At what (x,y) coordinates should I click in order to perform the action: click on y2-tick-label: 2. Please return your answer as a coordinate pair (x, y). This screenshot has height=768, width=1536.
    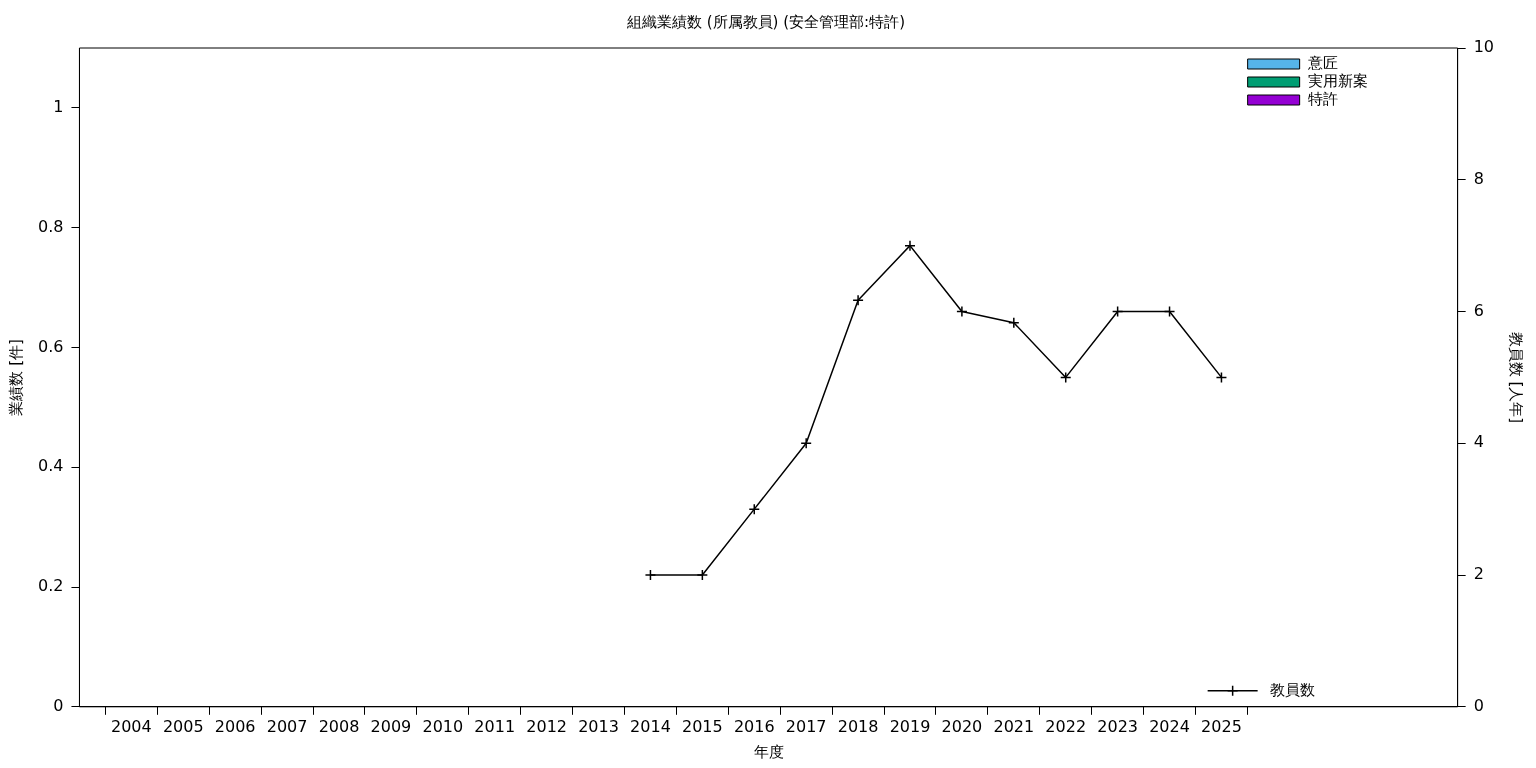
    Looking at the image, I should click on (1478, 574).